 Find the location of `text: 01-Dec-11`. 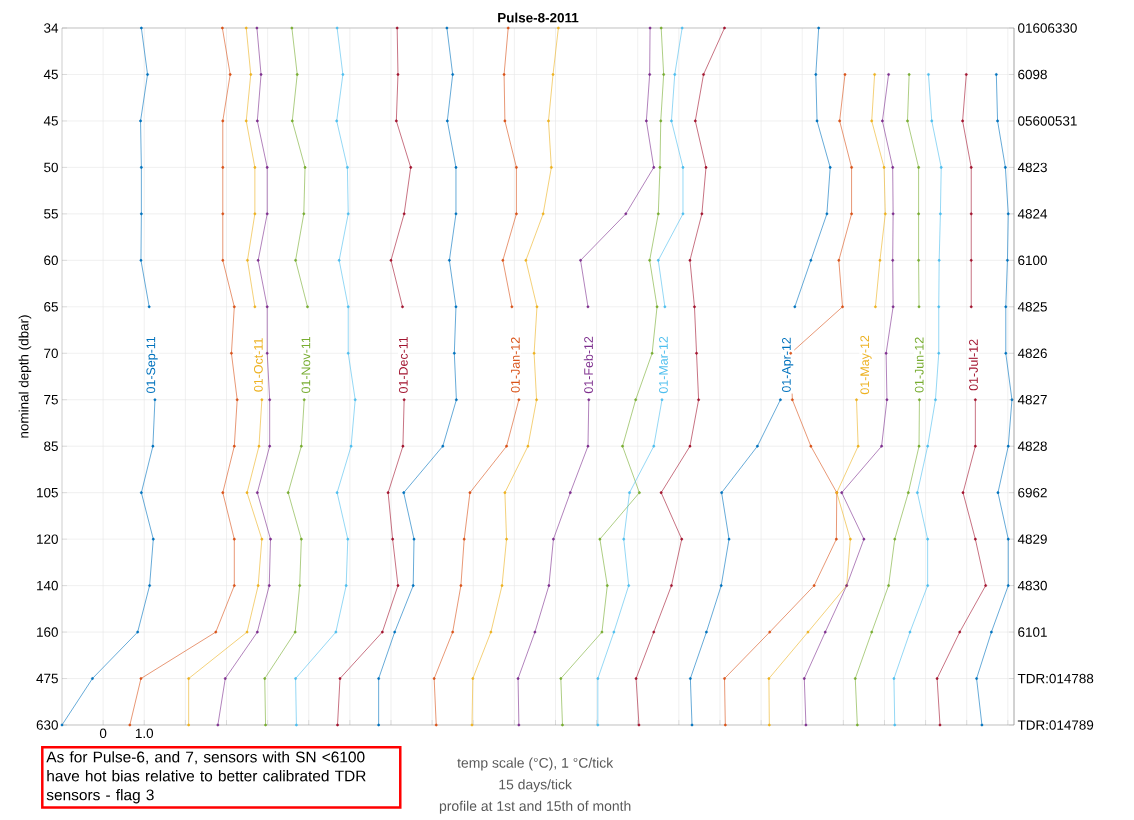

text: 01-Dec-11 is located at coordinates (403, 365).